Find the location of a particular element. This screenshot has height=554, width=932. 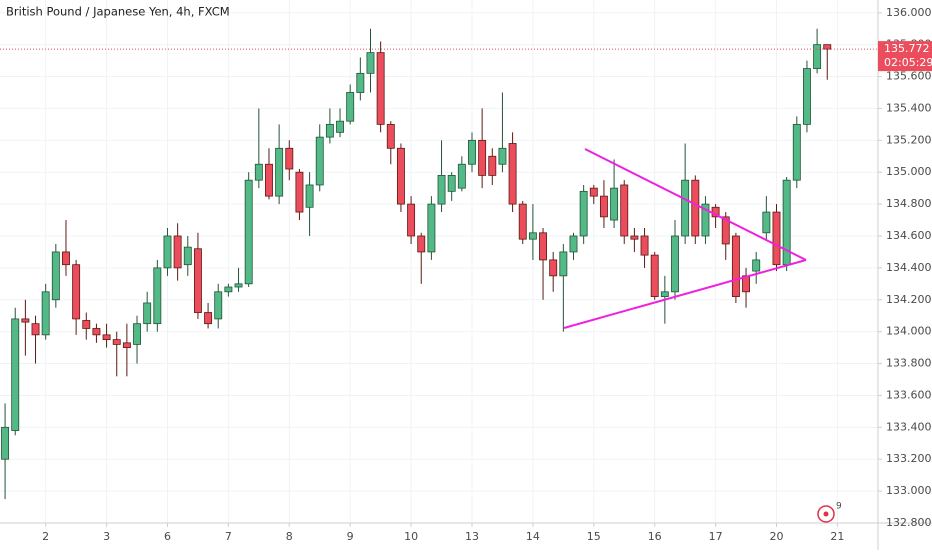

y-tick-label: 133.800 is located at coordinates (909, 363).